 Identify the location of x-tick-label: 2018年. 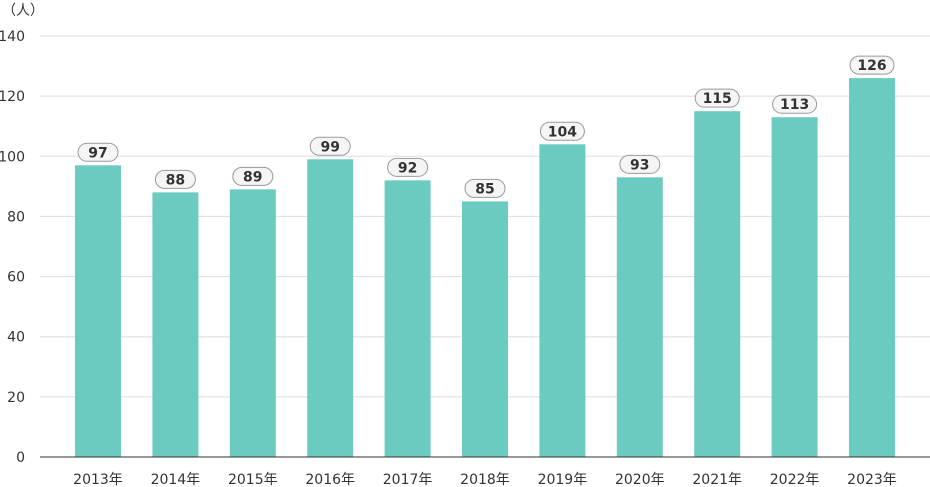
(485, 479).